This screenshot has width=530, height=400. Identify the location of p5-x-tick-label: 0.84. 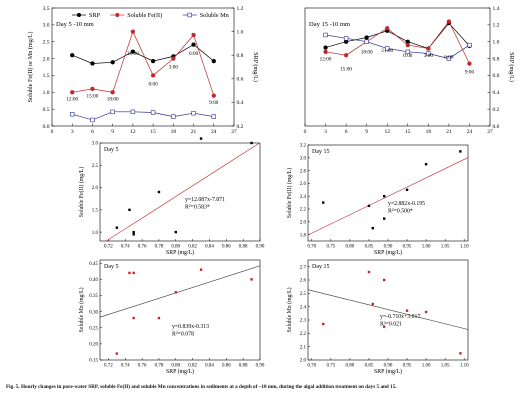
(209, 366).